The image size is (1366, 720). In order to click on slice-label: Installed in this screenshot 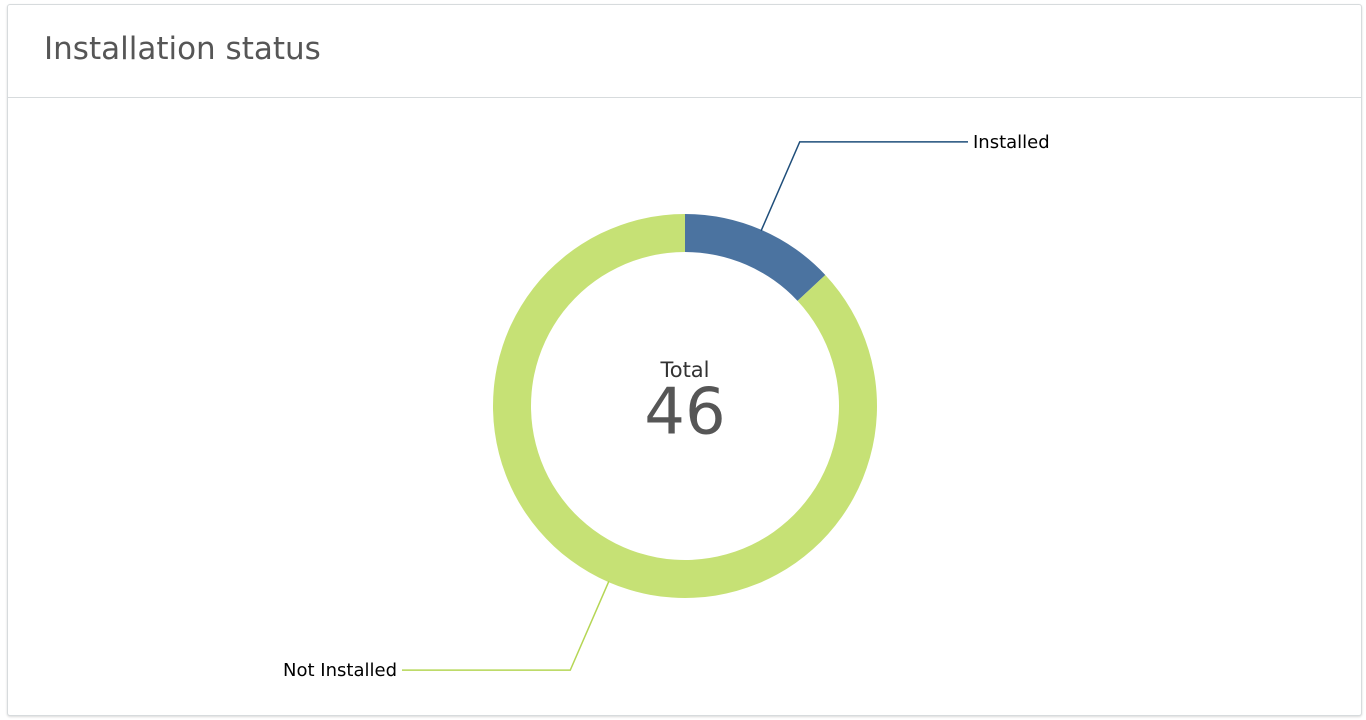, I will do `click(1011, 142)`.